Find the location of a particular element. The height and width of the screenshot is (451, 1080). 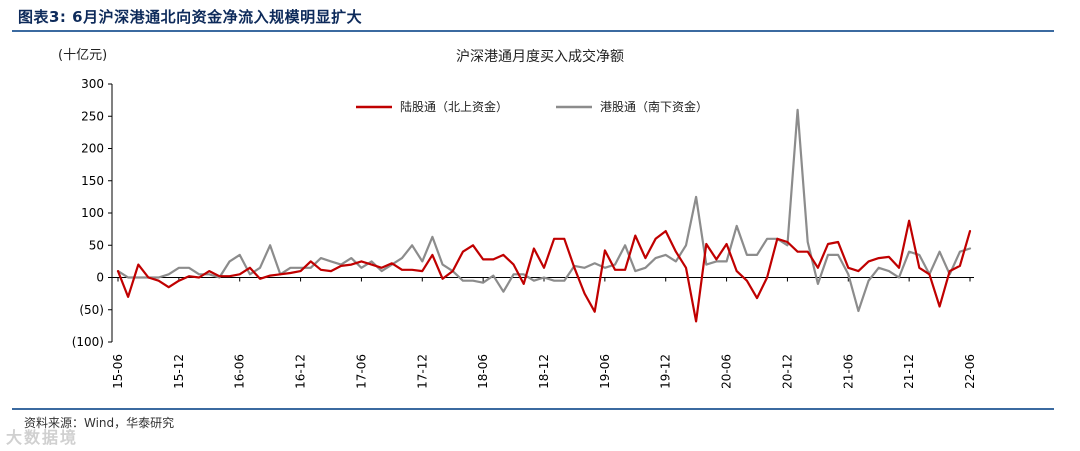

x-tick-label: 20-06 is located at coordinates (727, 371).